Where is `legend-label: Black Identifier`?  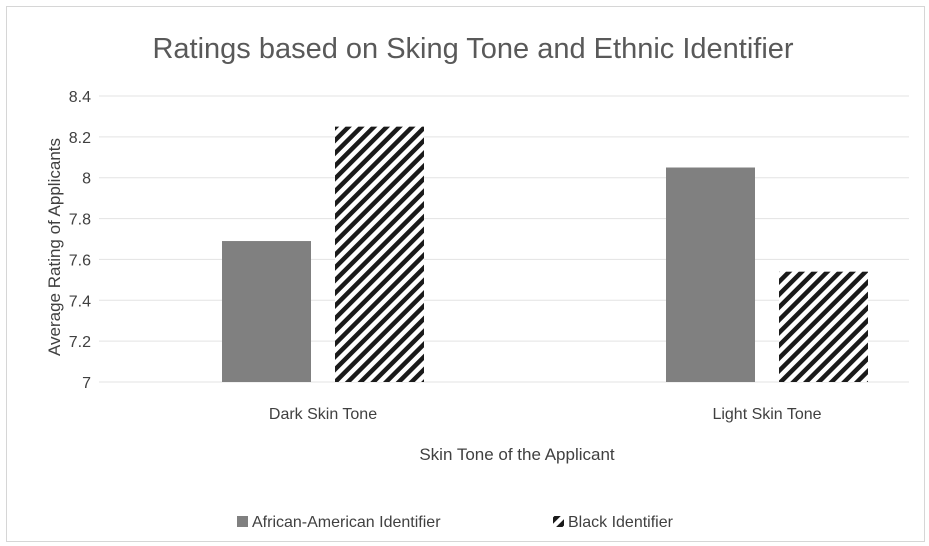
legend-label: Black Identifier is located at coordinates (621, 522).